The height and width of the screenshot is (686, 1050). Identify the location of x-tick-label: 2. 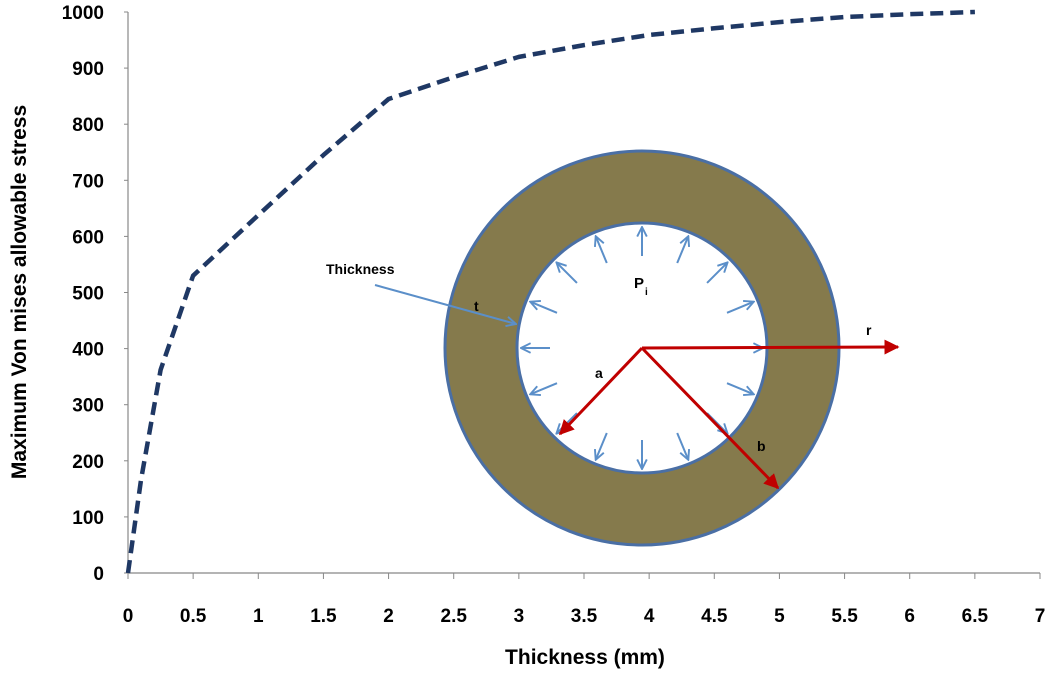
(388, 616).